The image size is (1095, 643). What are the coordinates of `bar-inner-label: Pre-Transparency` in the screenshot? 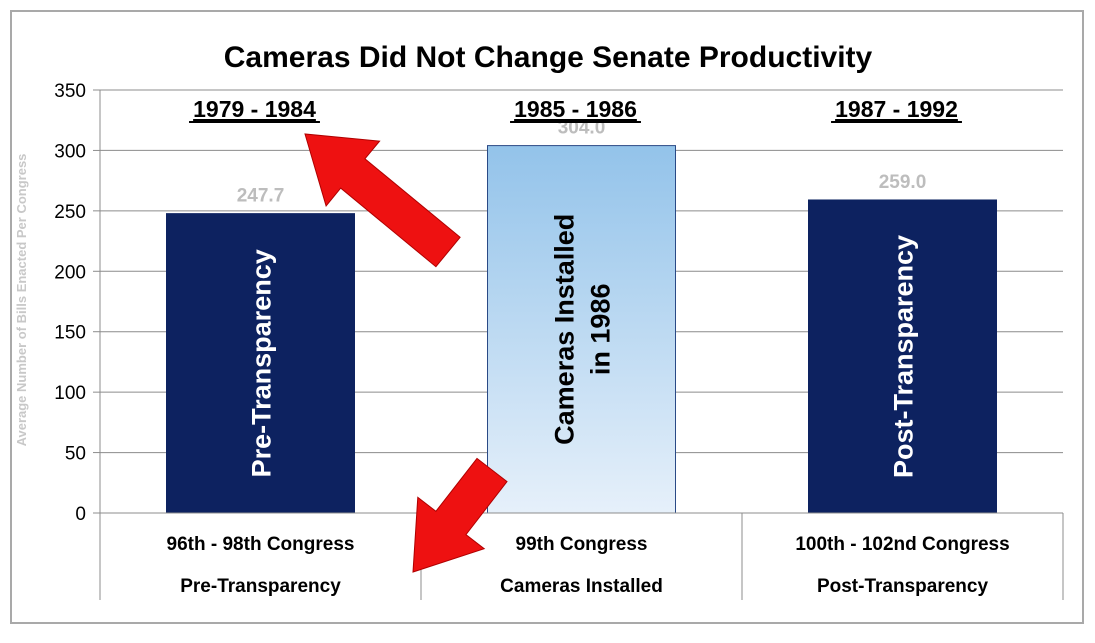 It's located at (262, 363).